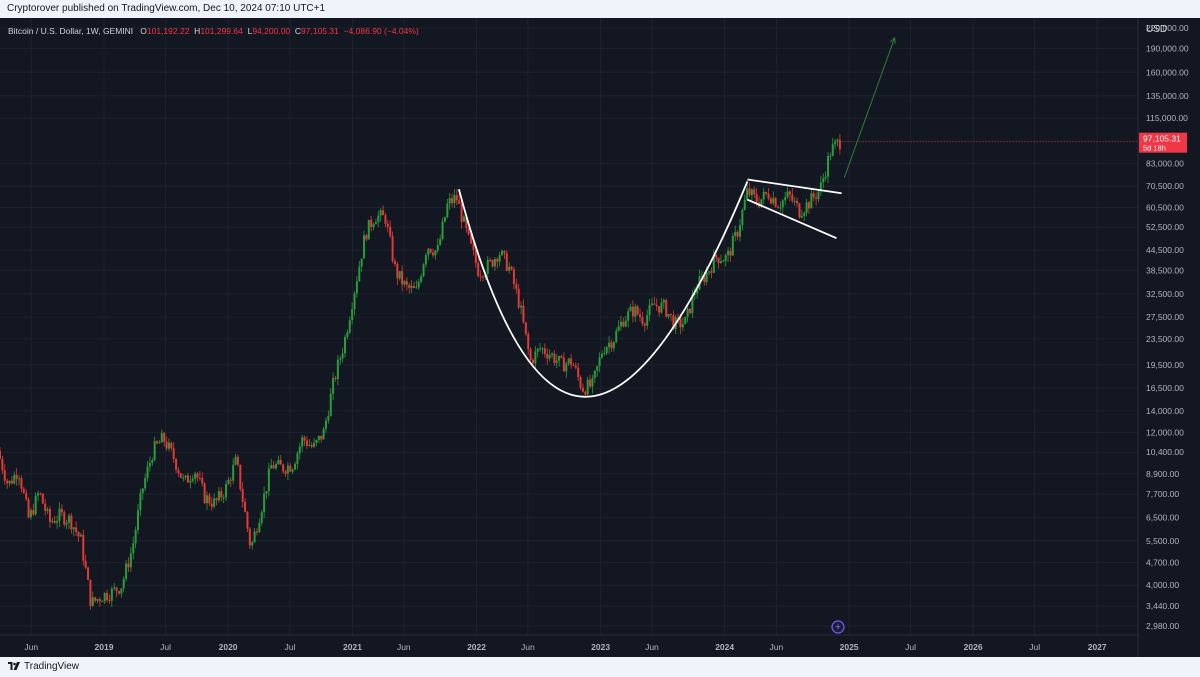  What do you see at coordinates (792, 219) in the screenshot?
I see `flag-lower-trendline` at bounding box center [792, 219].